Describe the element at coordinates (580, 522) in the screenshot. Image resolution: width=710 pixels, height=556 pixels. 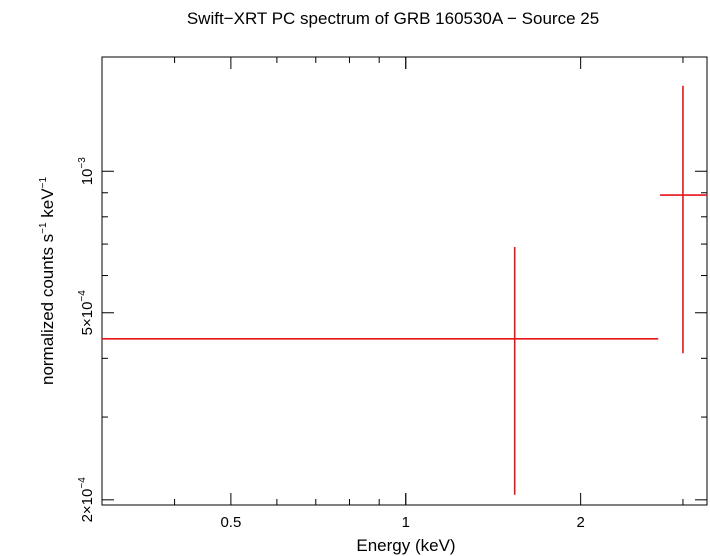
I see `x-tick-label: 2` at that location.